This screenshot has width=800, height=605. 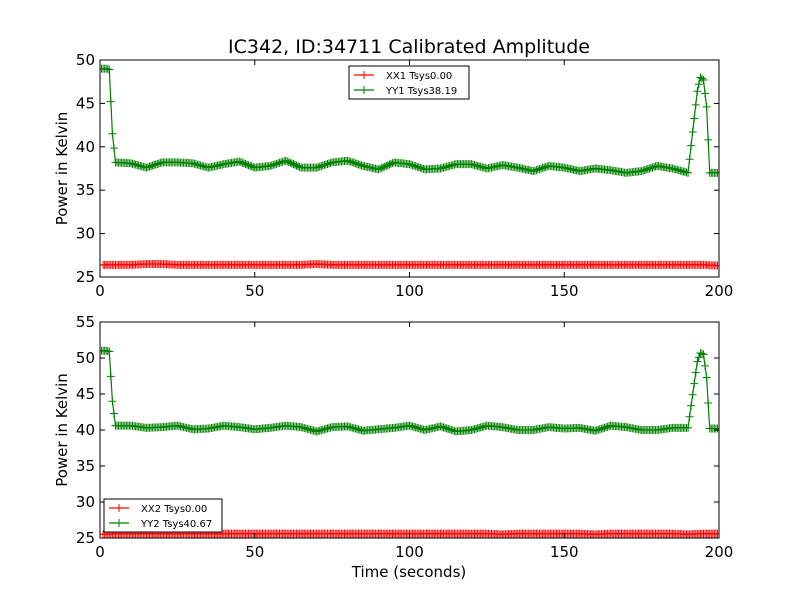 What do you see at coordinates (176, 524) in the screenshot?
I see `legend-label: YY2 Tsys40.67` at bounding box center [176, 524].